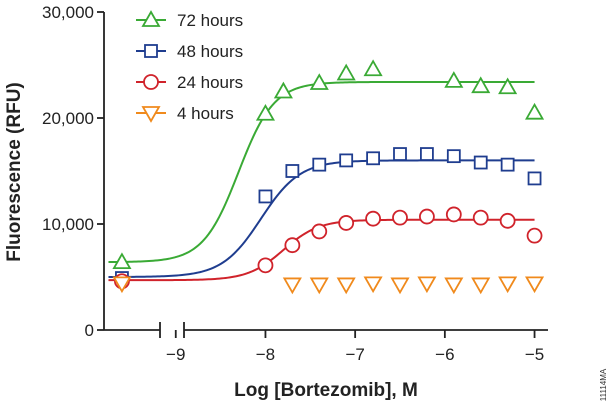  I want to click on x-ticks: −9 −8 −7 −6 −5, so click(355, 347).